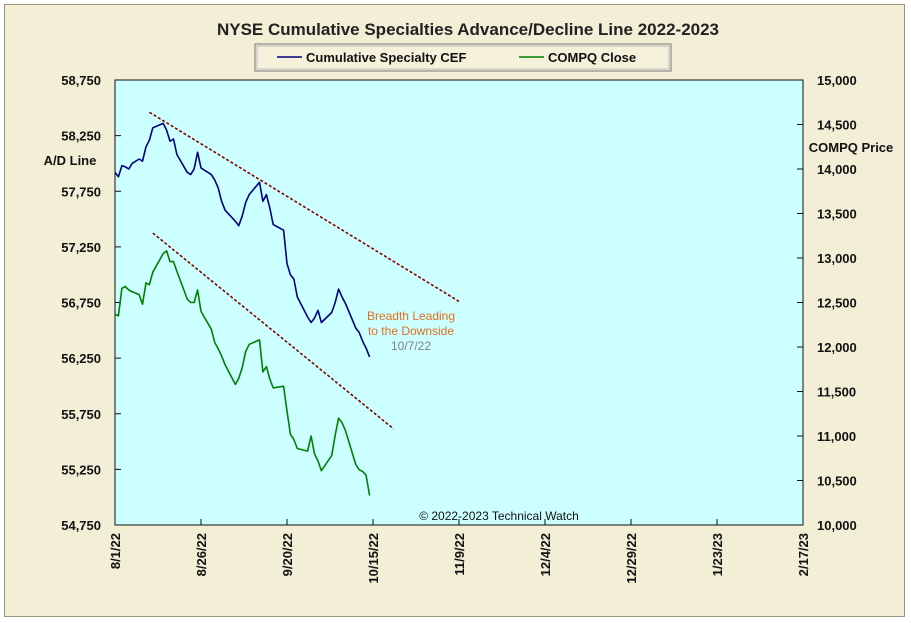  Describe the element at coordinates (411, 346) in the screenshot. I see `annotation-breadth-date: 10/7/22` at that location.